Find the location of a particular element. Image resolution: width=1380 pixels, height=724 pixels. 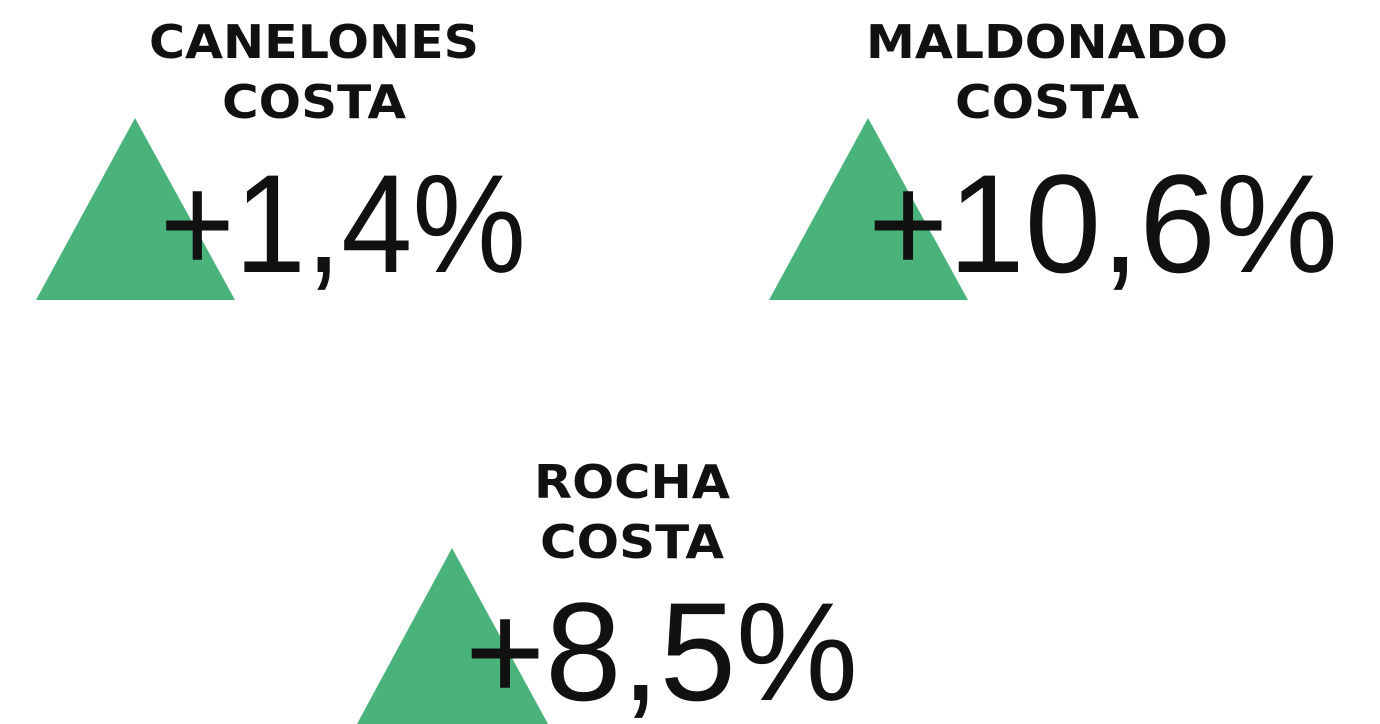

change-value: +1,4% is located at coordinates (343, 223).